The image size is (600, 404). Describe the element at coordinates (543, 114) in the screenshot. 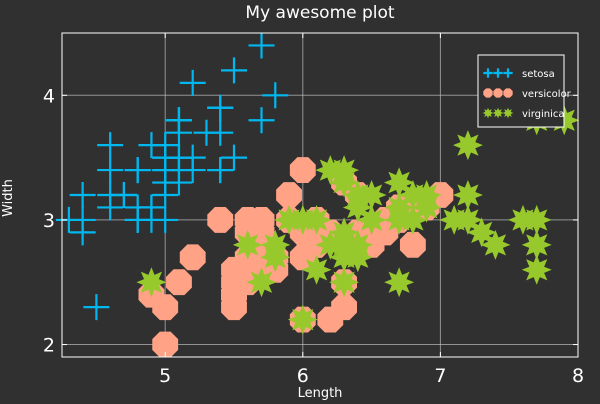

I see `legend-label: virginica` at that location.